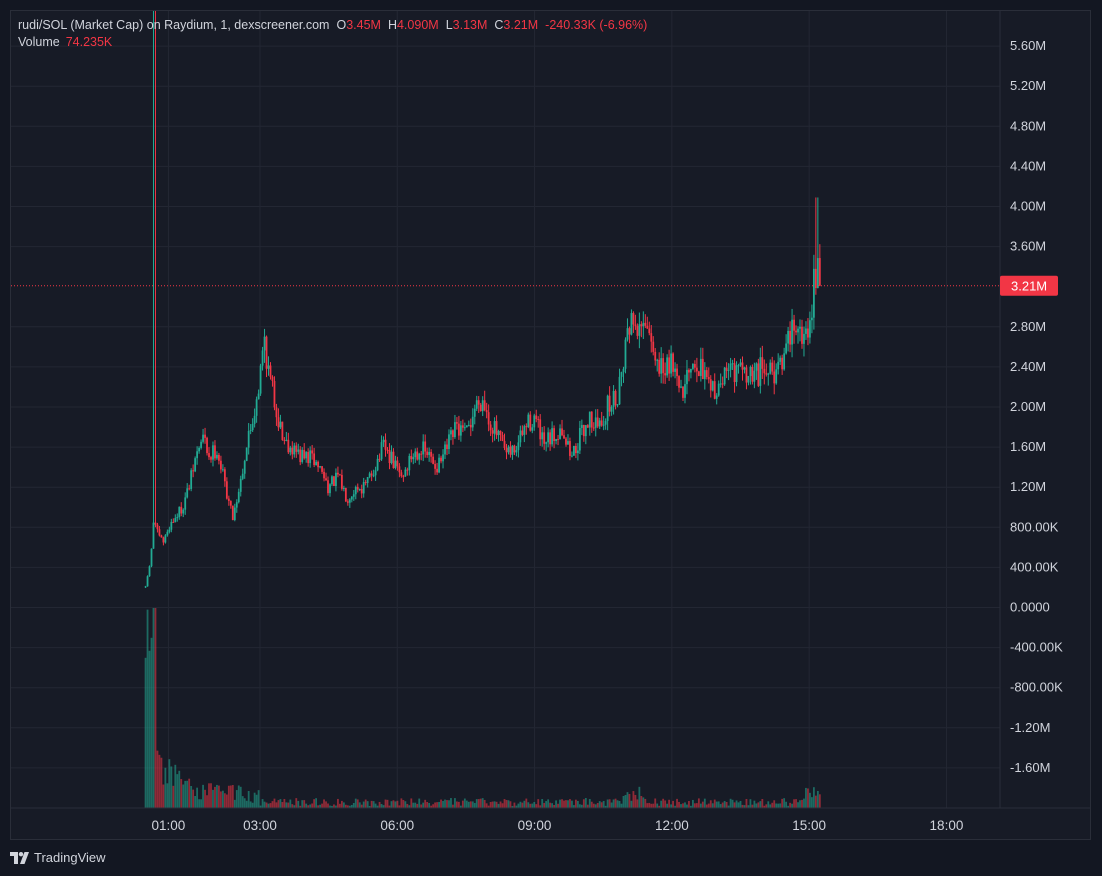 This screenshot has height=876, width=1102. What do you see at coordinates (341, 25) in the screenshot?
I see `open-label: O` at bounding box center [341, 25].